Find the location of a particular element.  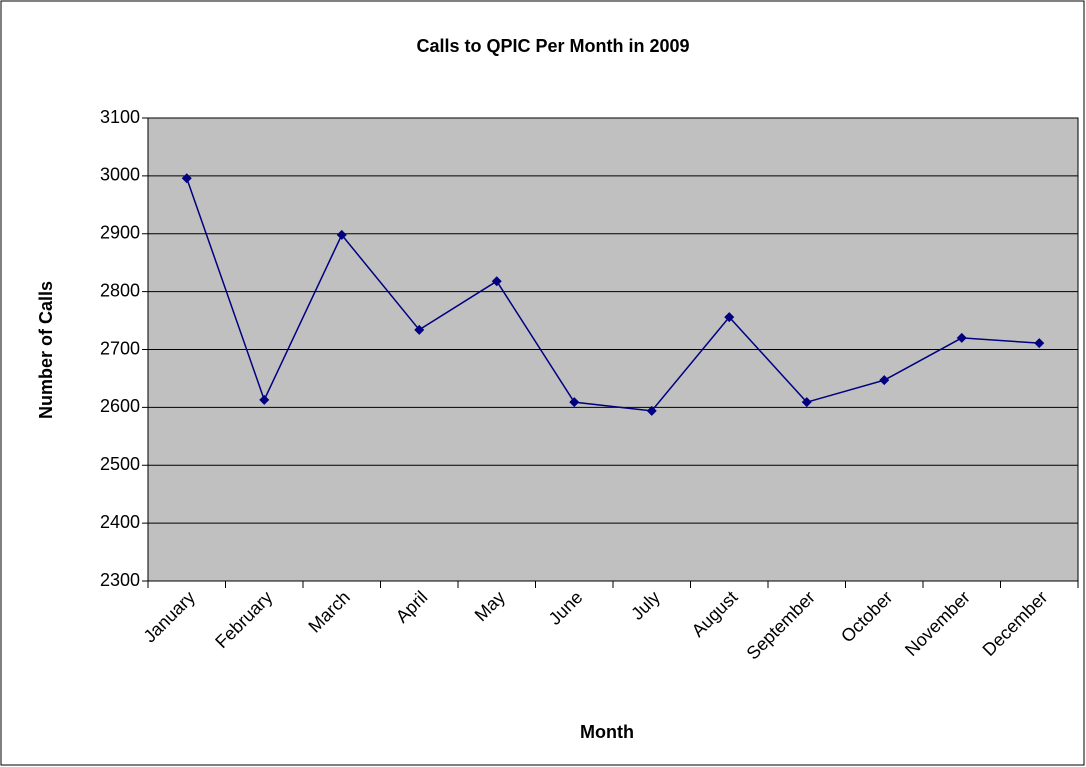

chart-title: Calls to QPIC Per Month in 2009 is located at coordinates (552, 46).